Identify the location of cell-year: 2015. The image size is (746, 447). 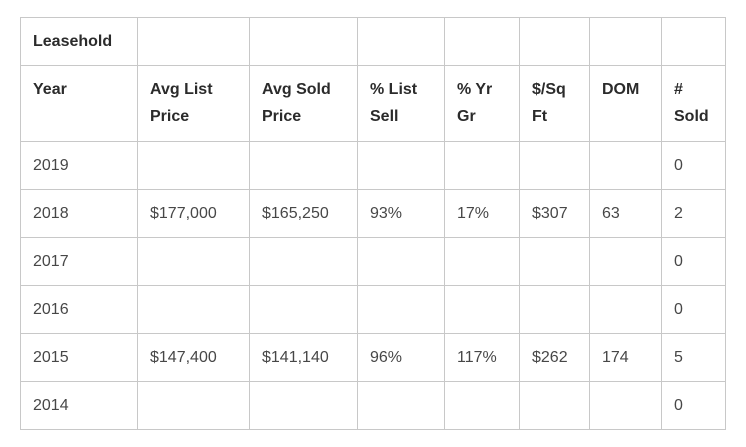
(79, 357).